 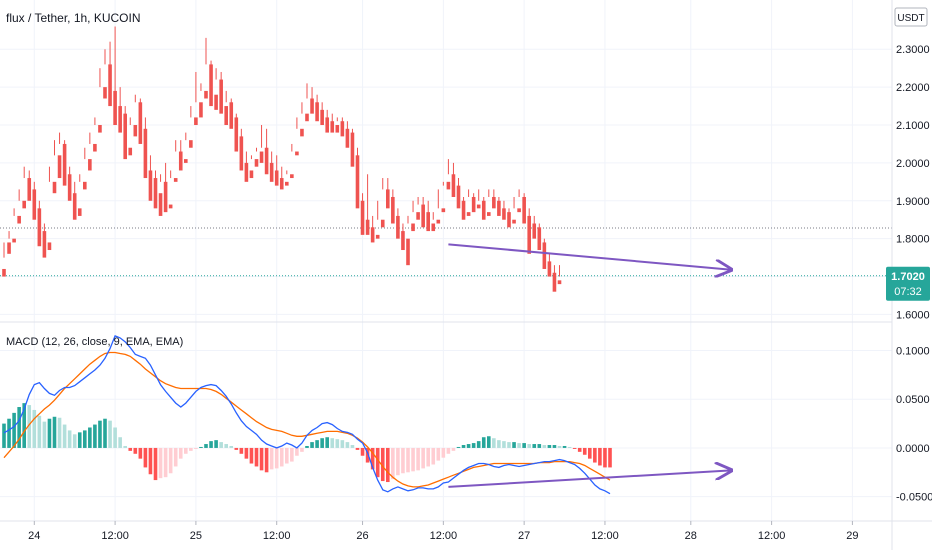 I want to click on currency-button: USDT, so click(x=911, y=17).